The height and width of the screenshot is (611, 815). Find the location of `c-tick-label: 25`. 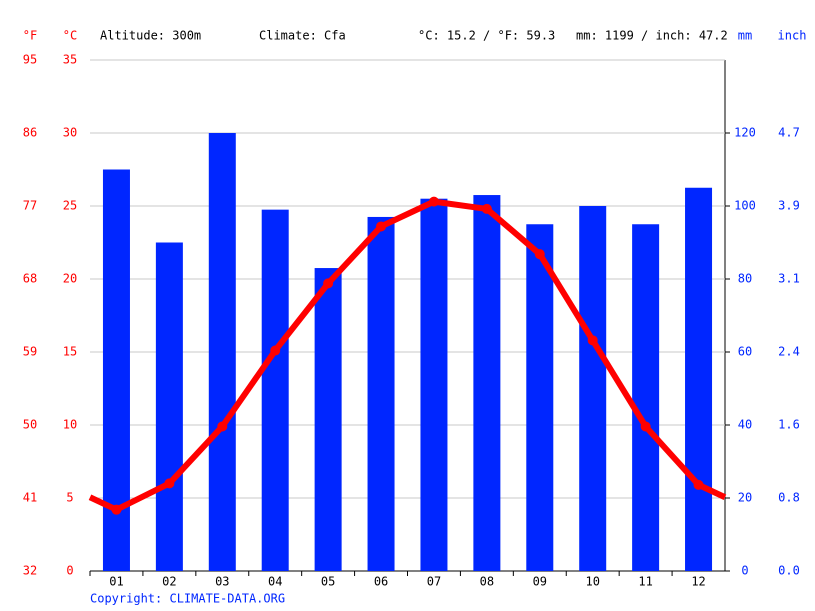

c-tick-label: 25 is located at coordinates (70, 206).